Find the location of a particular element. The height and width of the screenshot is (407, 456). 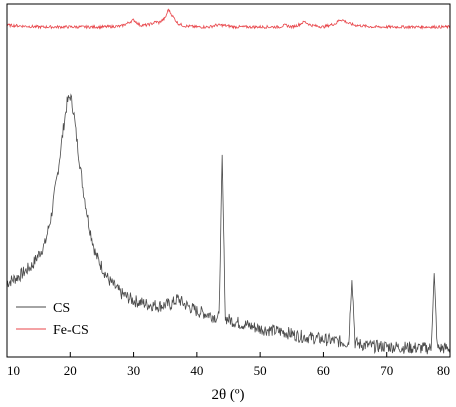

x-tick-label-80: 80 is located at coordinates (443, 370).